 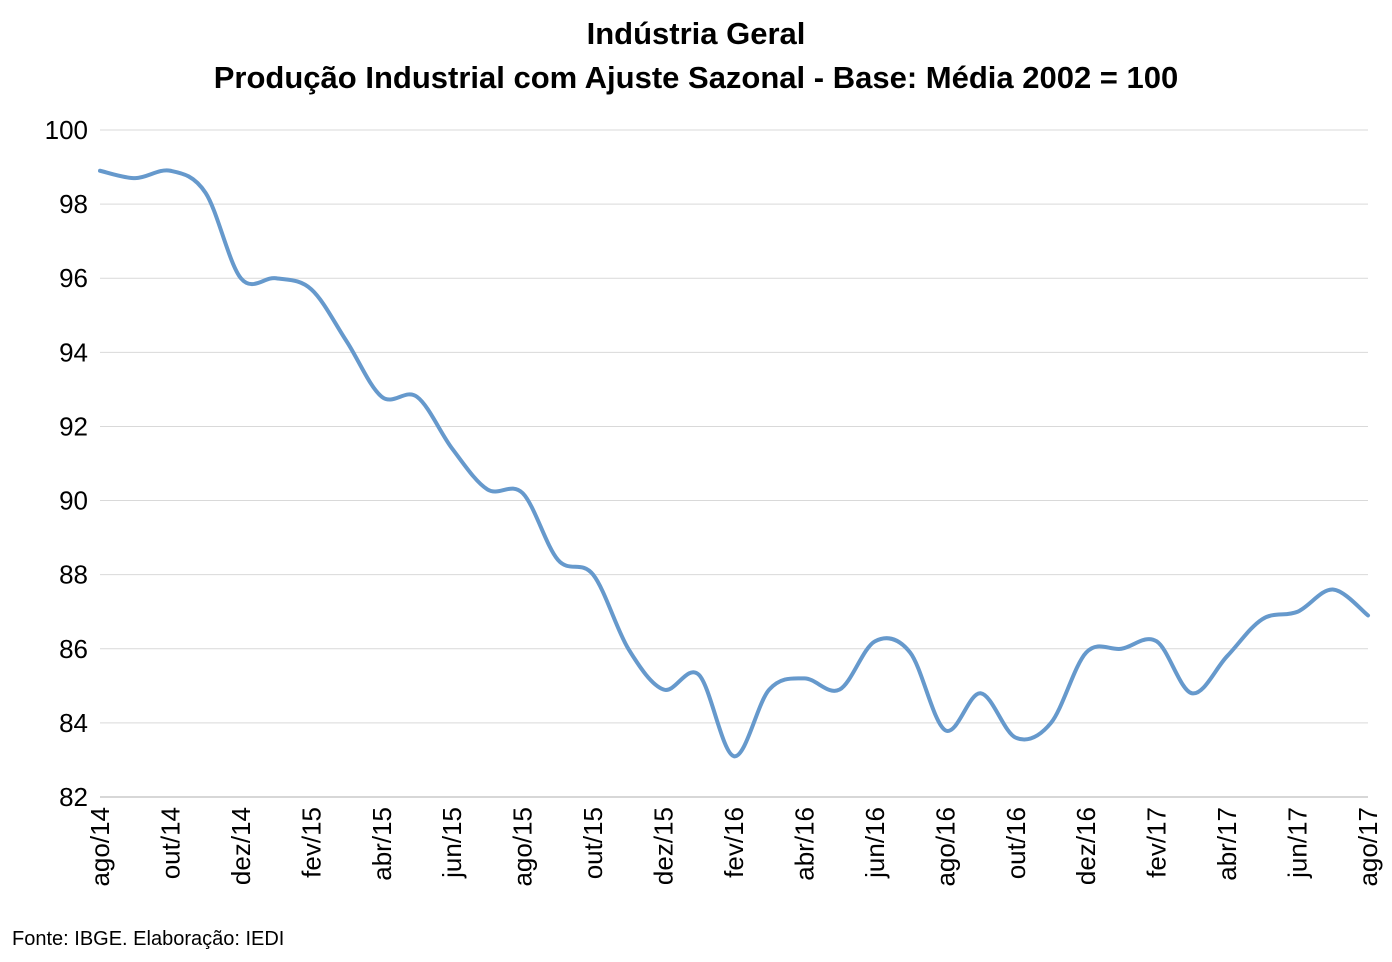 What do you see at coordinates (734, 842) in the screenshot?
I see `x-tick-label: fev/16` at bounding box center [734, 842].